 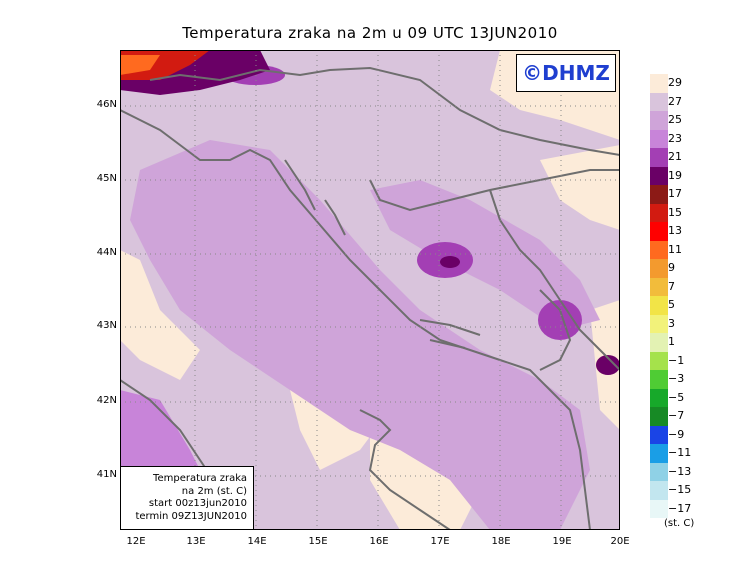 What do you see at coordinates (671, 286) in the screenshot?
I see `legend-label: 7` at bounding box center [671, 286].